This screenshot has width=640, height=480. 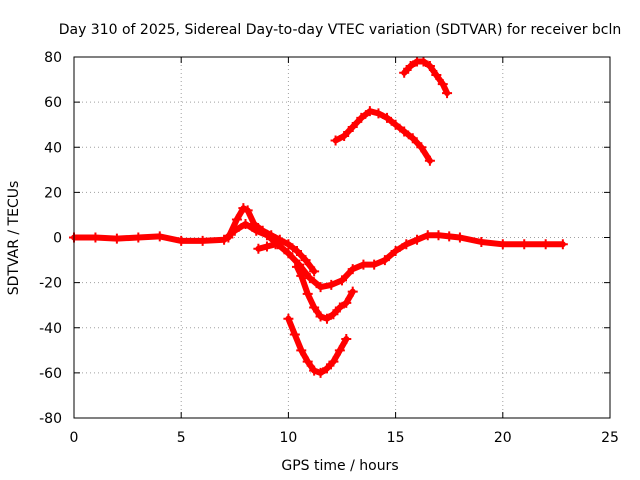 I want to click on y-axis-label: SDTVAR / TECUs, so click(x=14, y=238).